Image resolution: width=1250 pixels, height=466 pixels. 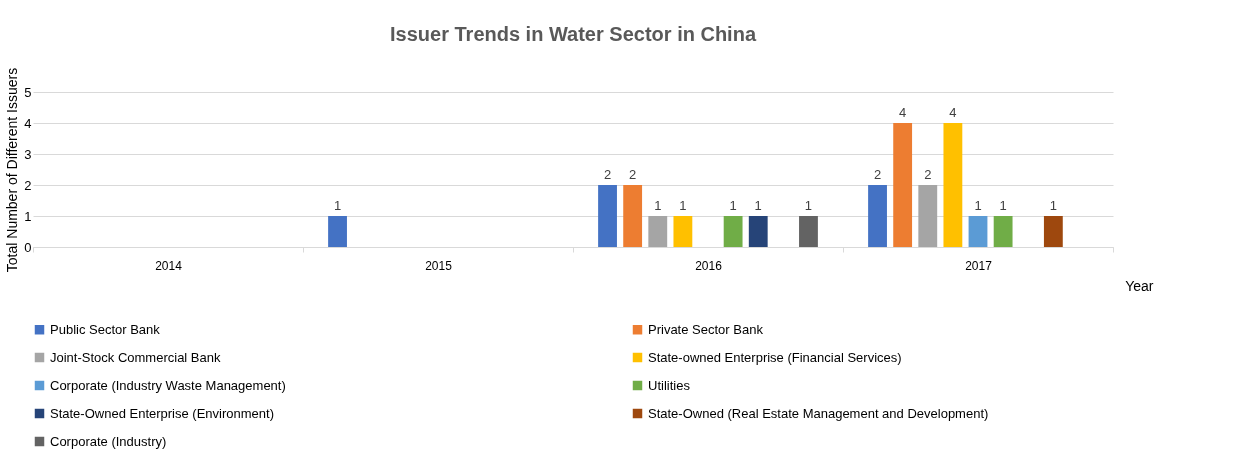 I want to click on x-tick-label: 2014, so click(x=169, y=265).